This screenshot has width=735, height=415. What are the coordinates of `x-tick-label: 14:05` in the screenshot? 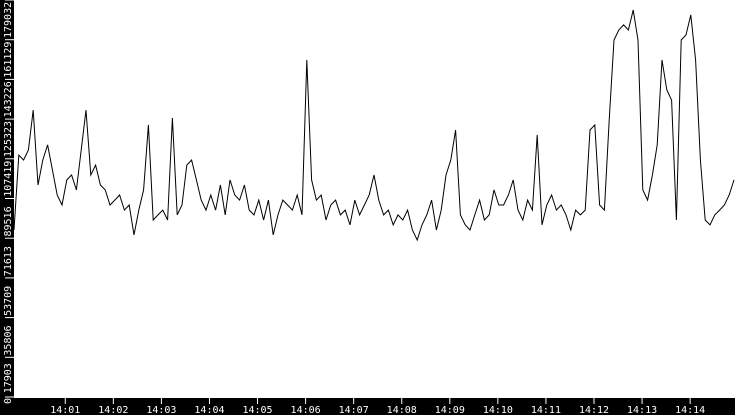 It's located at (257, 410).